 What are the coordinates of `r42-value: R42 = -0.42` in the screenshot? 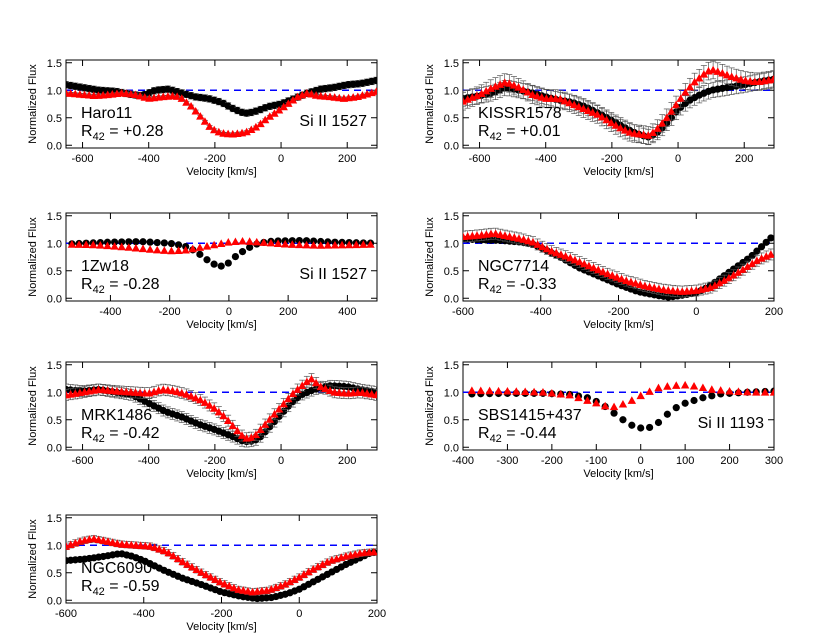 It's located at (120, 435).